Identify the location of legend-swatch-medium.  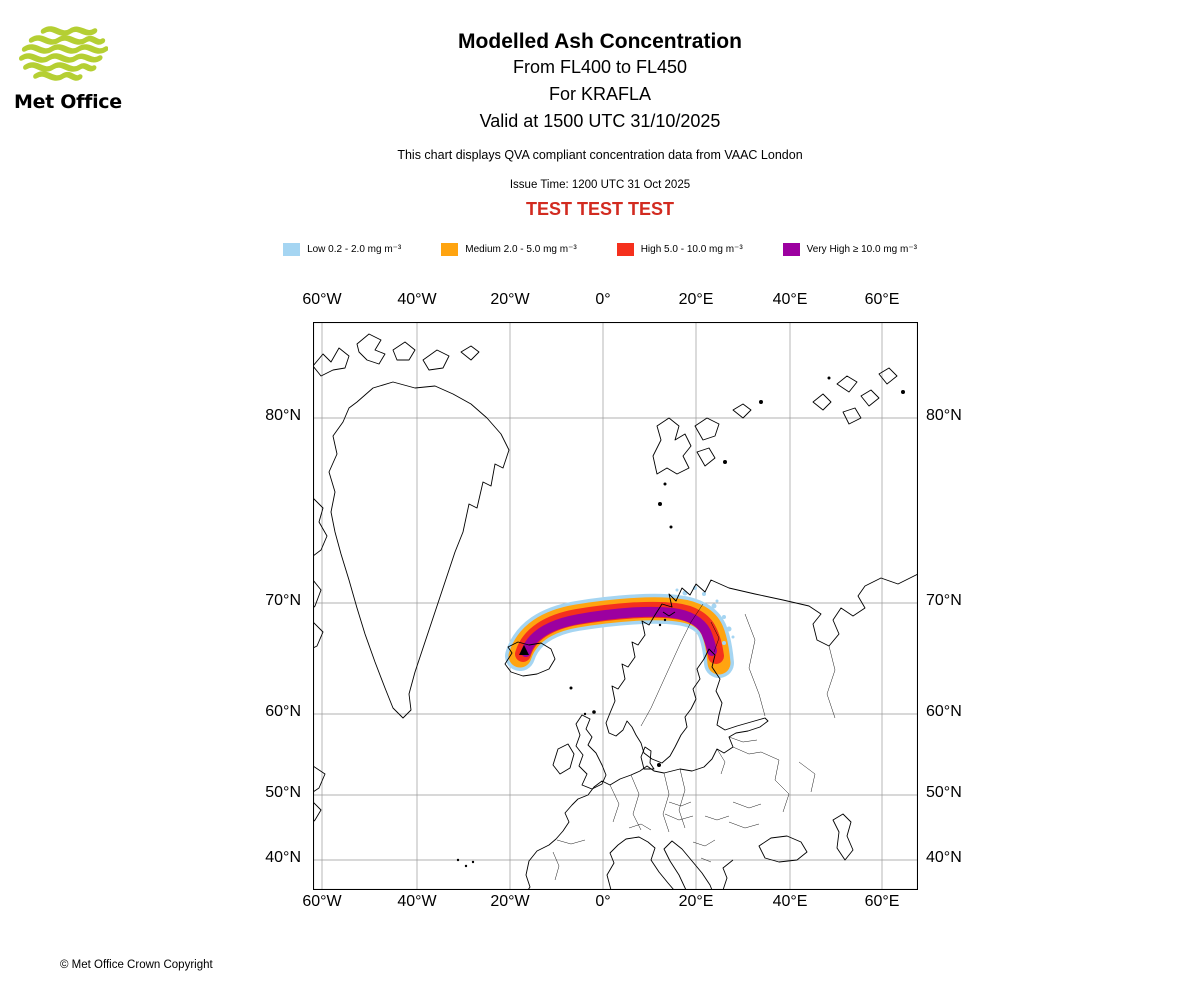
(450, 249).